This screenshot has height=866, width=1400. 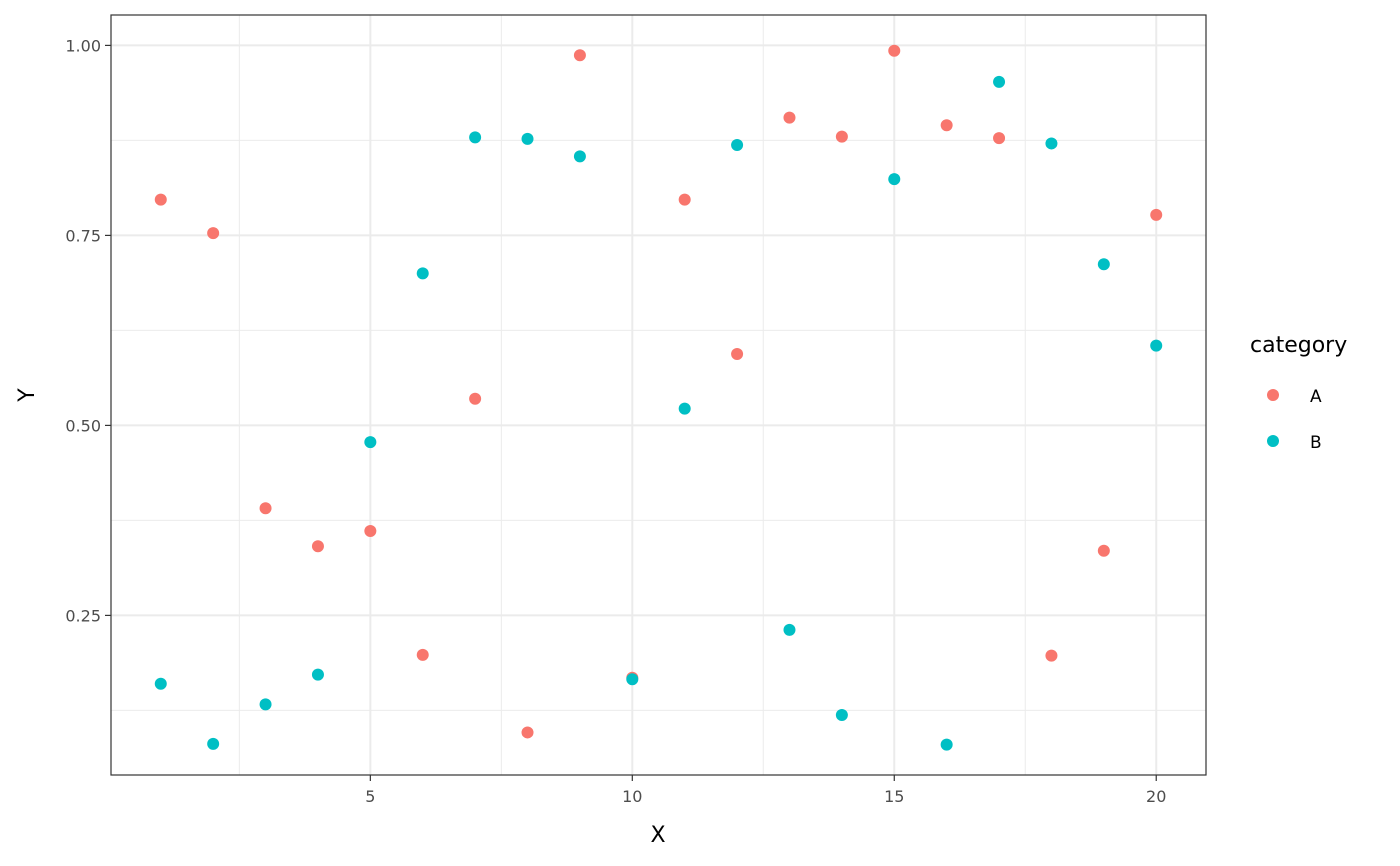 What do you see at coordinates (83, 425) in the screenshot?
I see `y-tick-label: 0.50` at bounding box center [83, 425].